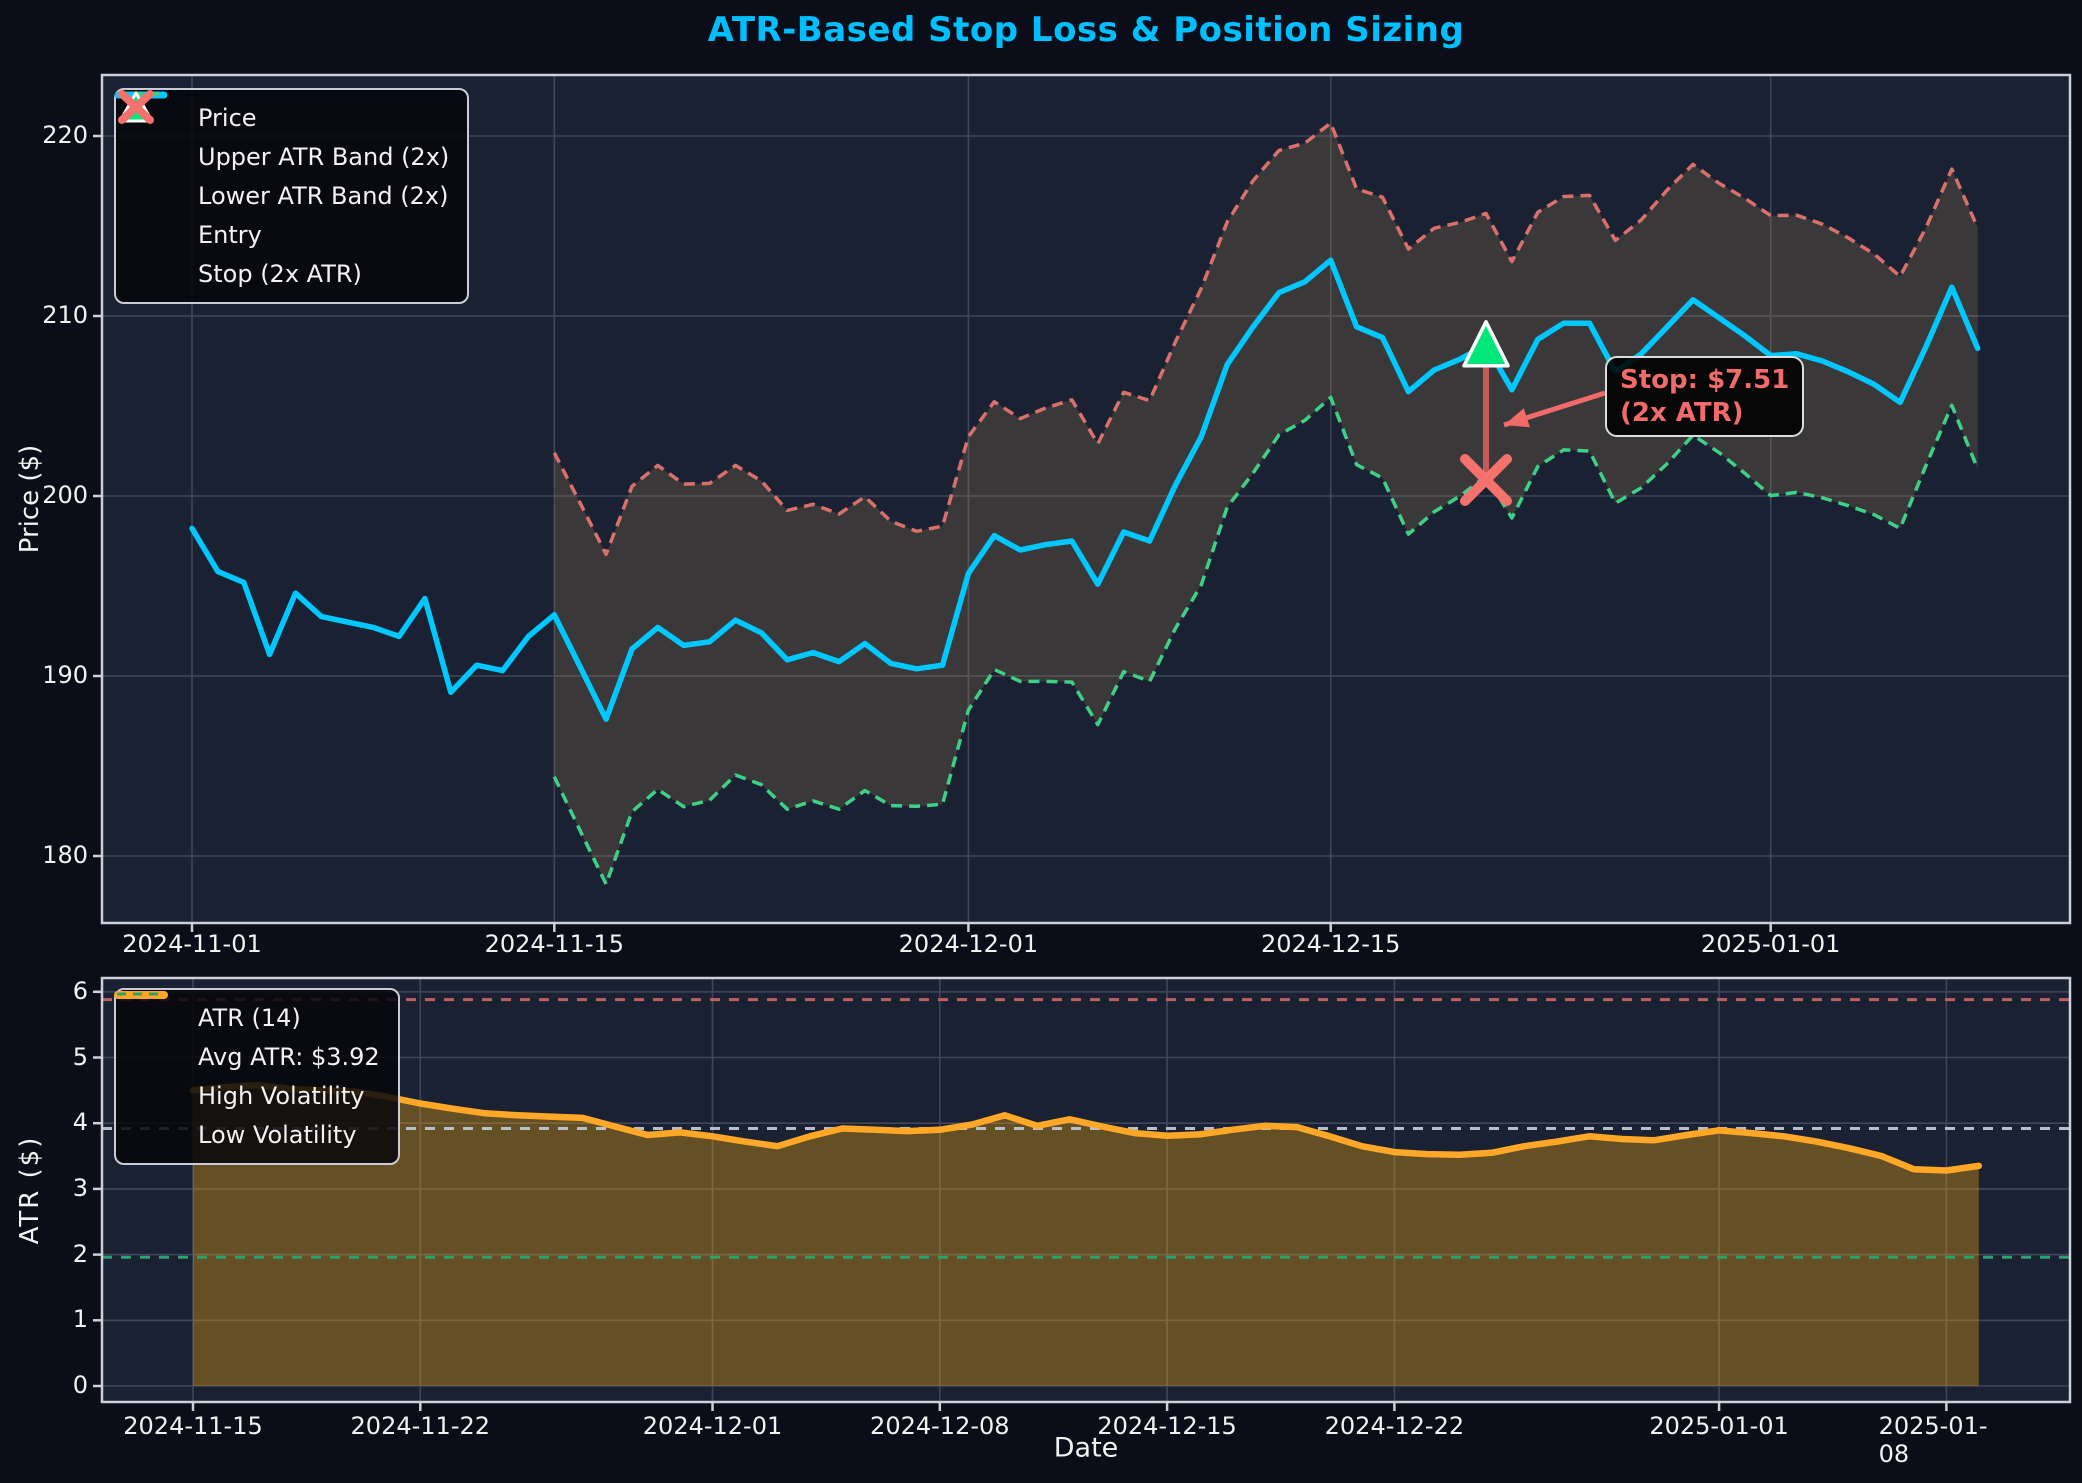  Describe the element at coordinates (1770, 944) in the screenshot. I see `price-x-tick-label: 2025-01-01` at that location.